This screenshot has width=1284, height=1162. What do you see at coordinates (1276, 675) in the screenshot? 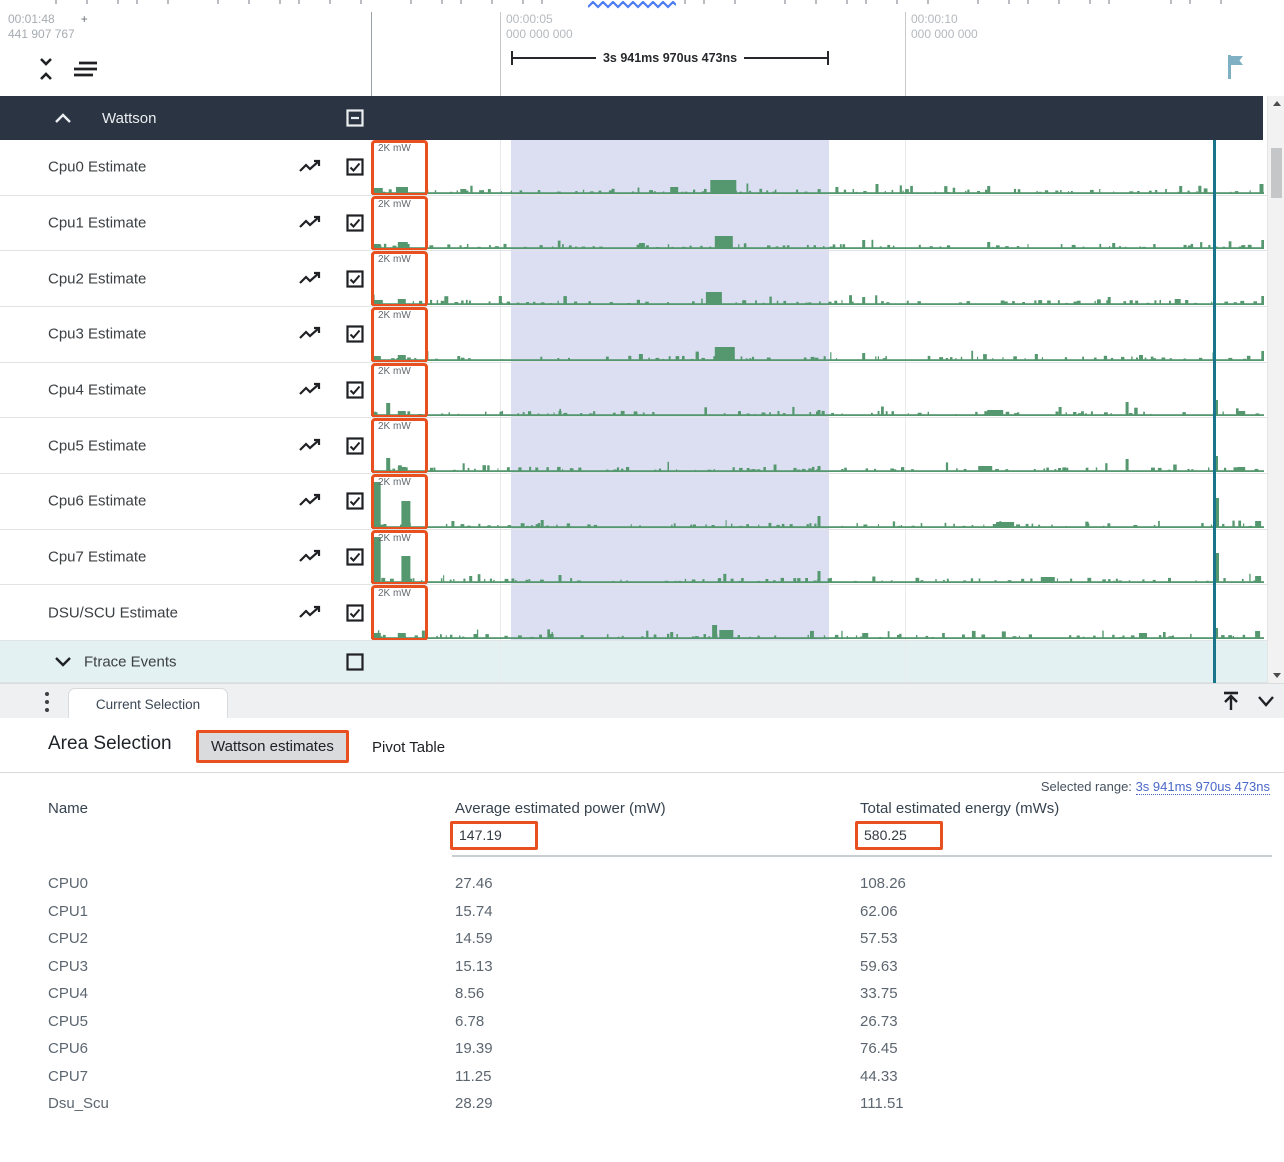
I see `scrollbar-down-arrow` at bounding box center [1276, 675].